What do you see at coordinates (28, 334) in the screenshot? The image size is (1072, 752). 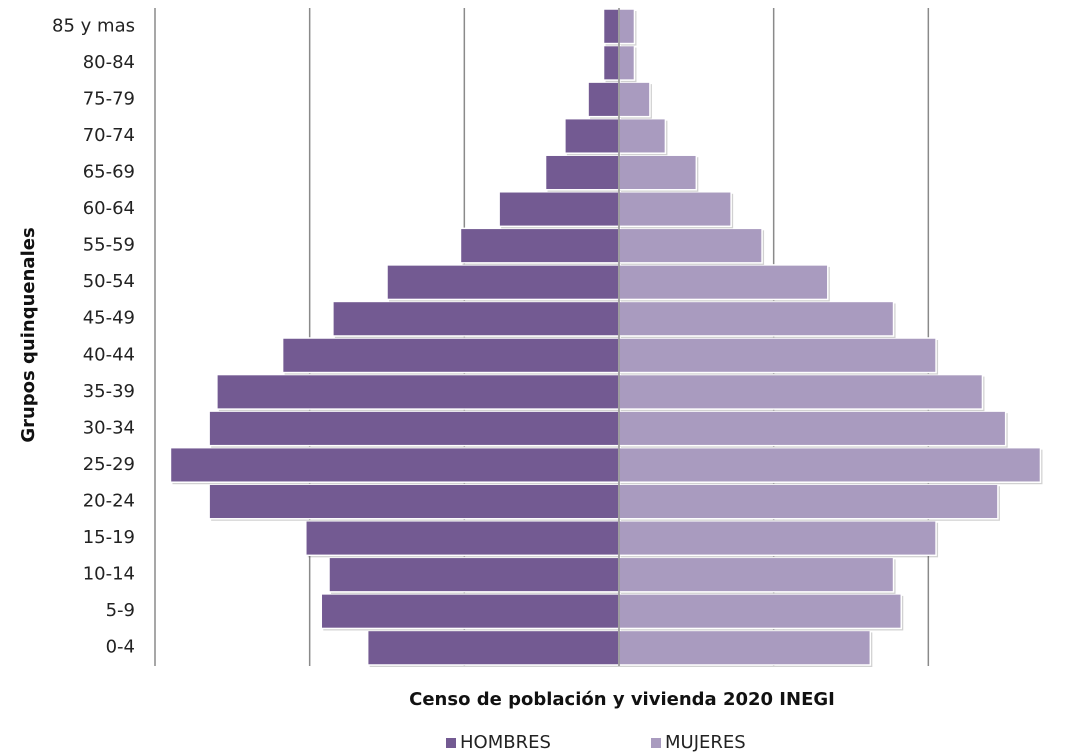 I see `y-axis-title: Grupos quinquenales` at bounding box center [28, 334].